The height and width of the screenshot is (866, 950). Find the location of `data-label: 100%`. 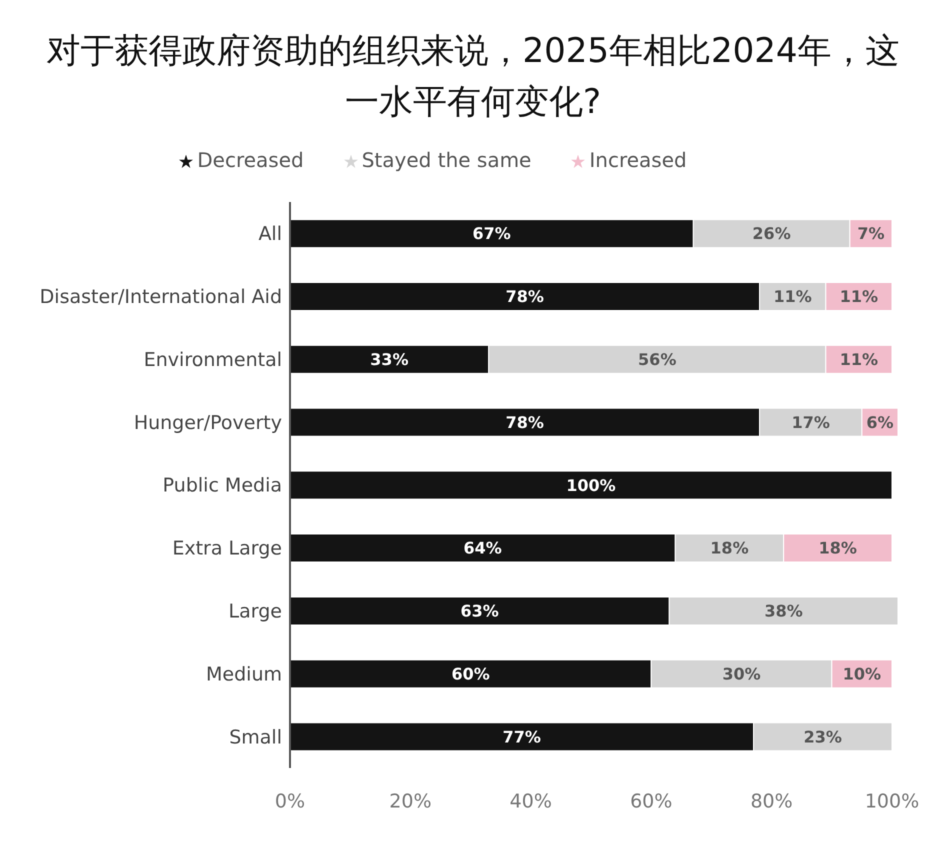

data-label: 100% is located at coordinates (591, 485).